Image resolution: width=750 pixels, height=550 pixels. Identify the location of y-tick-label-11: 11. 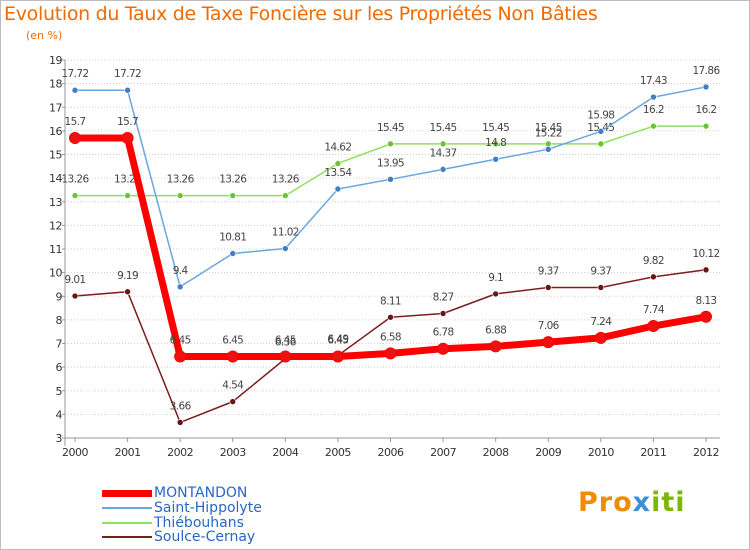
(55, 249).